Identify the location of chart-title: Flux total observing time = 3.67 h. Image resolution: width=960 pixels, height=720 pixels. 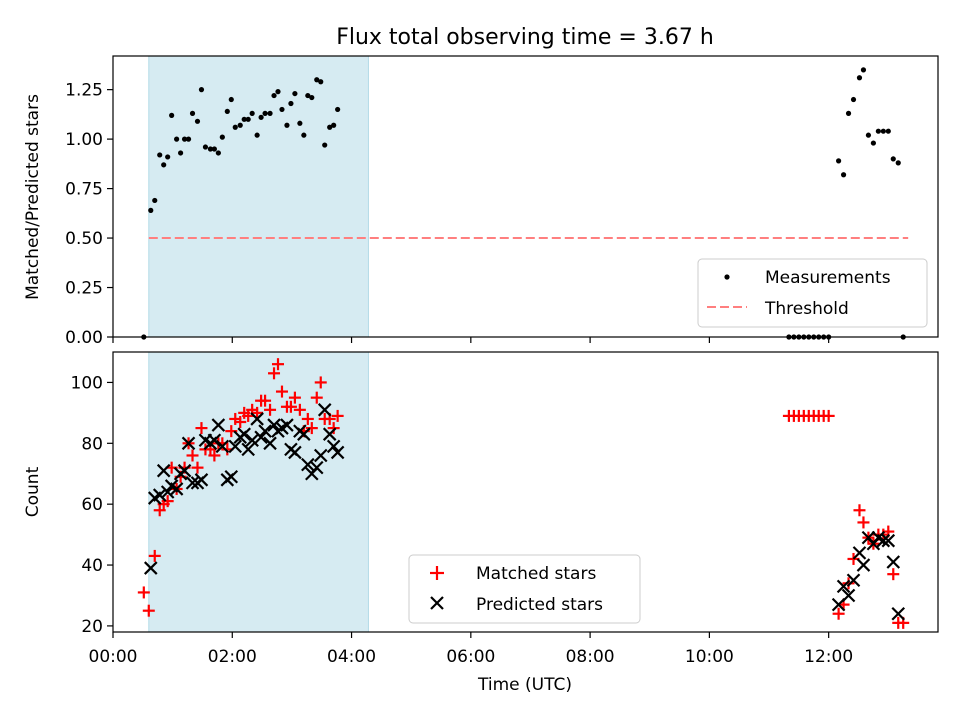
(525, 37).